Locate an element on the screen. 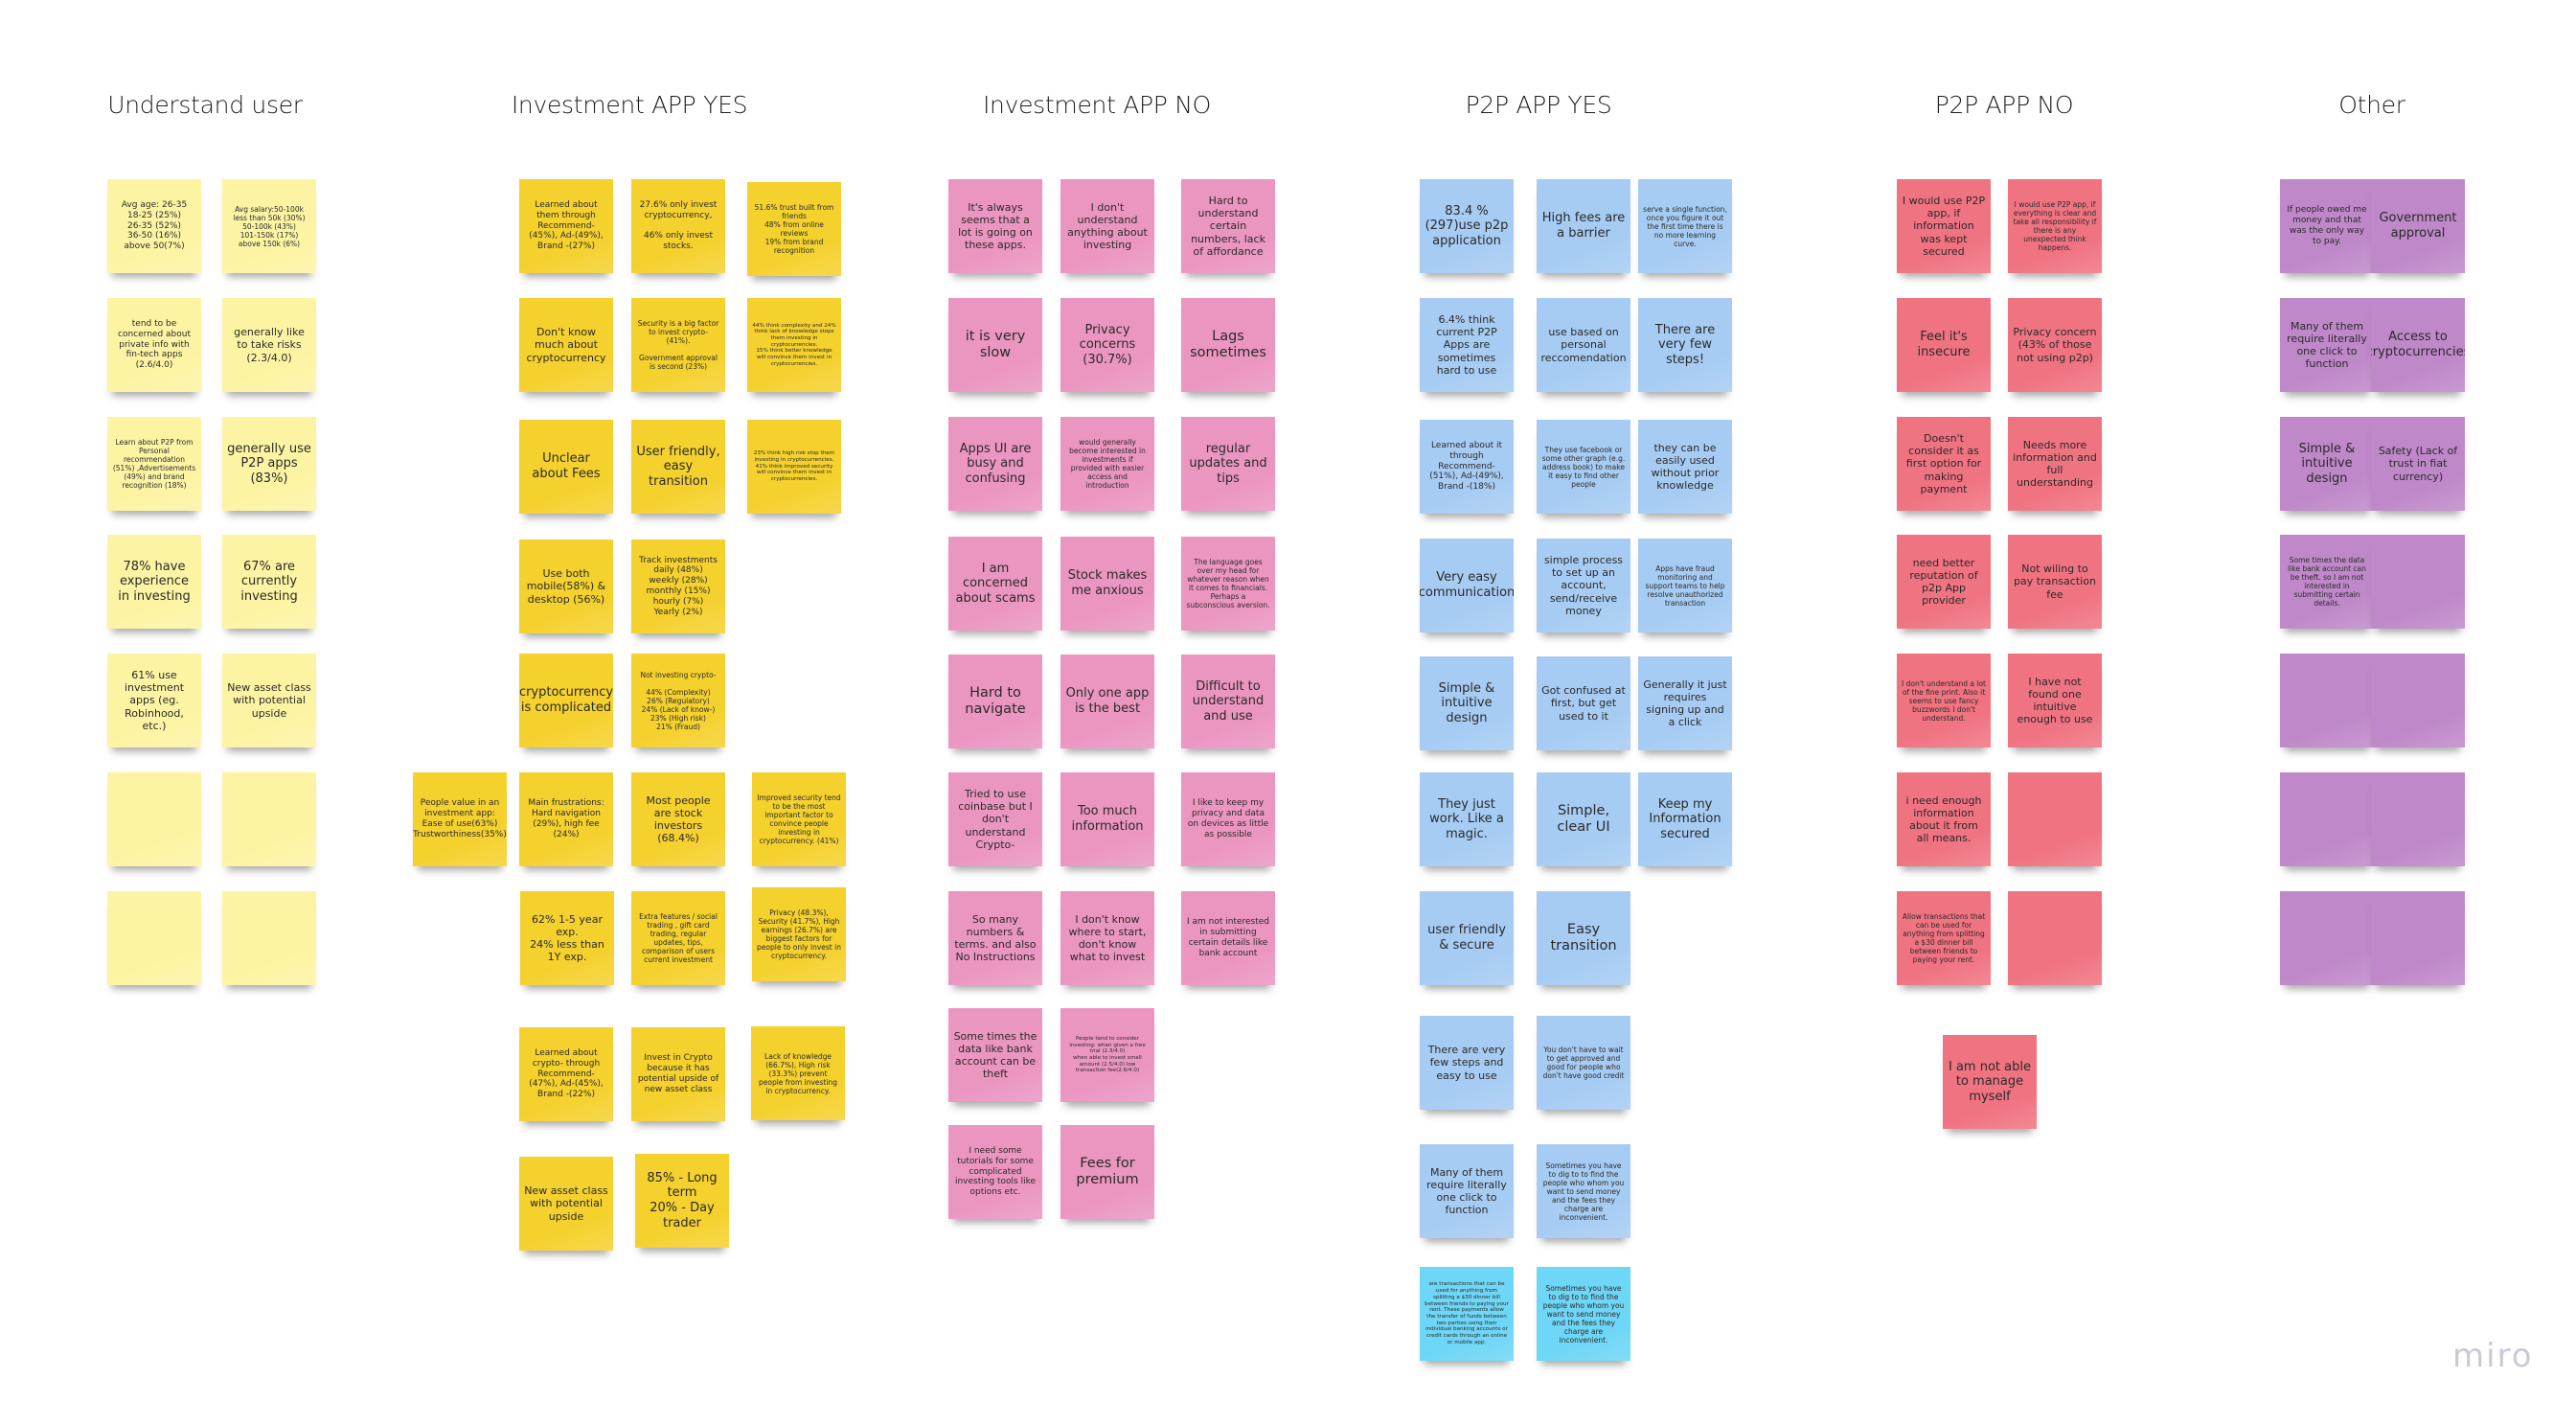 This screenshot has width=2576, height=1425. sticky-note: Most people are stock investors (68.4%) is located at coordinates (678, 819).